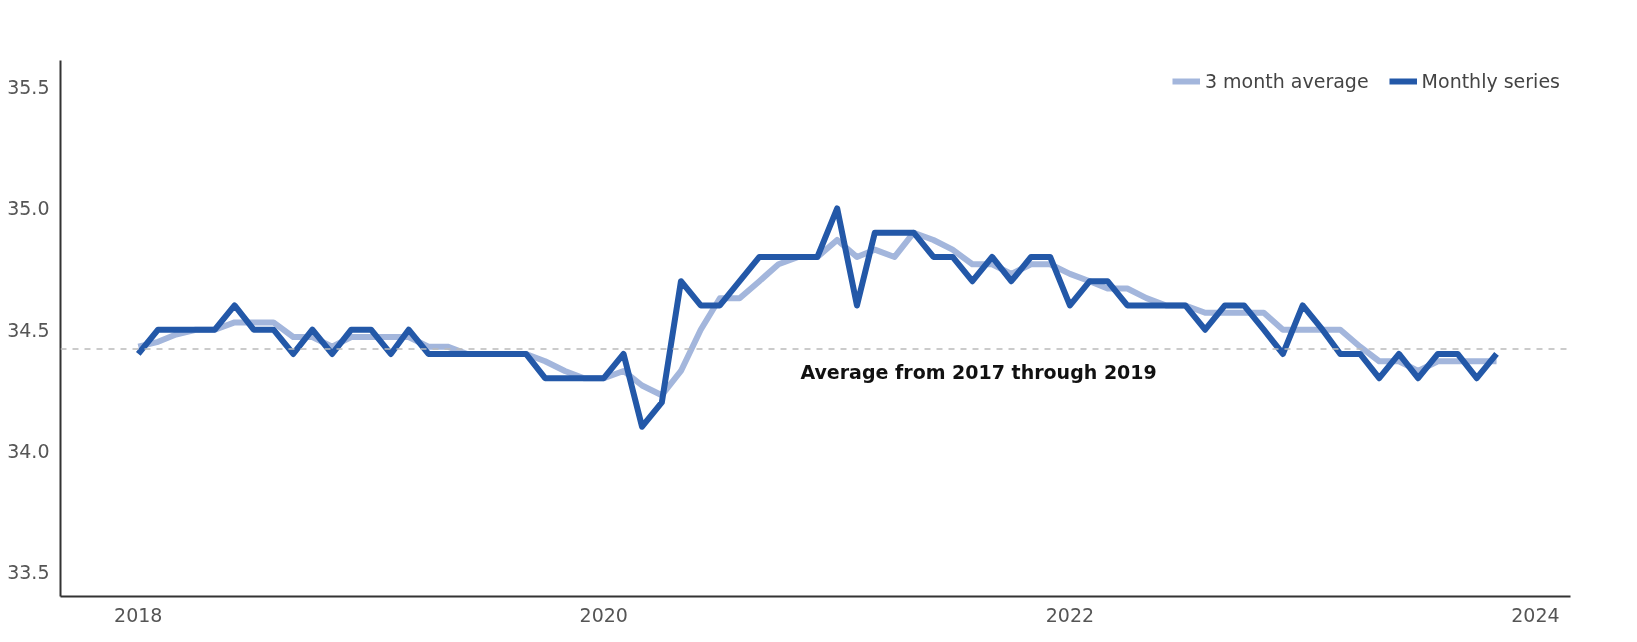 Image resolution: width=1637 pixels, height=642 pixels. What do you see at coordinates (1286, 81) in the screenshot?
I see `legend-label: 3 month average` at bounding box center [1286, 81].